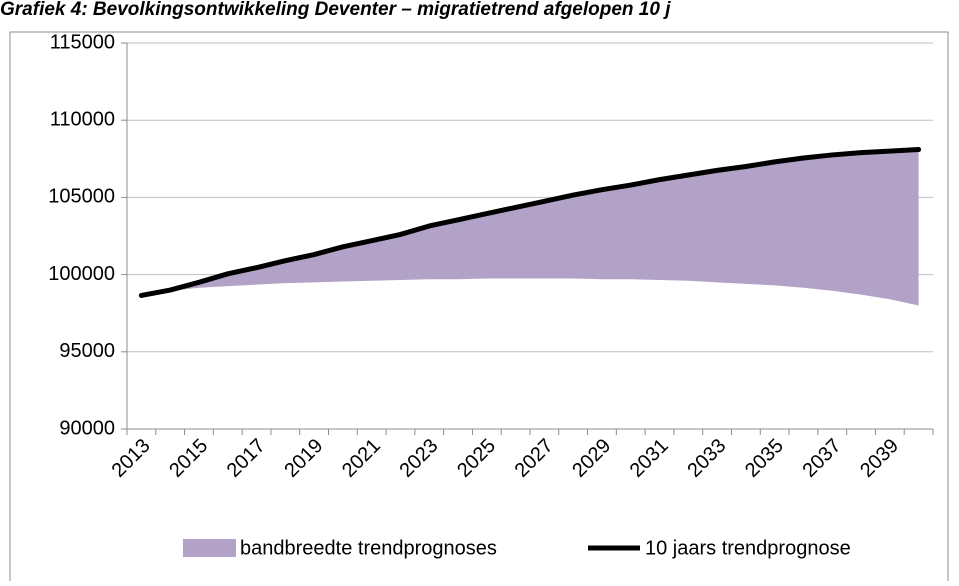 This screenshot has height=586, width=959. Describe the element at coordinates (81, 274) in the screenshot. I see `y-tick-label: 100000` at that location.